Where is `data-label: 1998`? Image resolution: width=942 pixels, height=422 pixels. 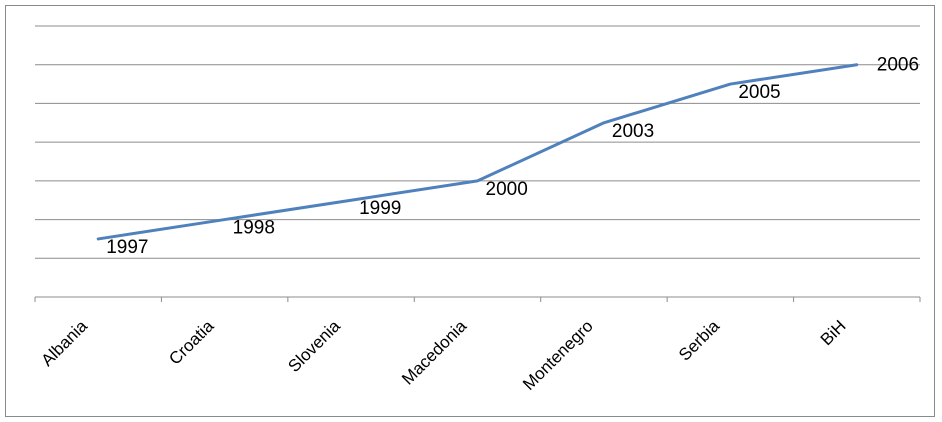
data-label: 1998 is located at coordinates (254, 228).